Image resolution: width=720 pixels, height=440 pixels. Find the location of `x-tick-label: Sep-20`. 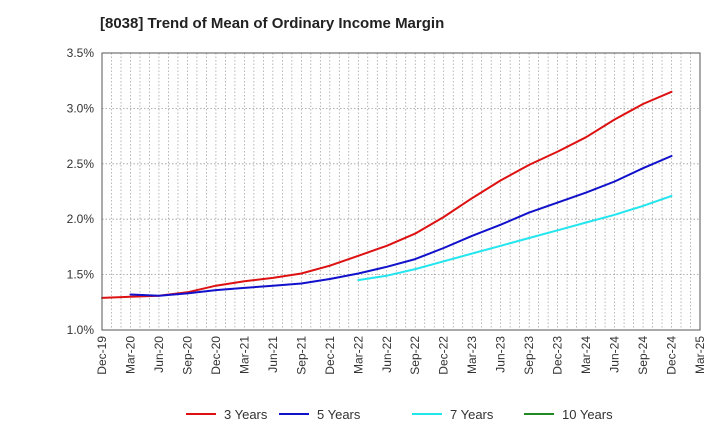

x-tick-label: Sep-20 is located at coordinates (187, 355).